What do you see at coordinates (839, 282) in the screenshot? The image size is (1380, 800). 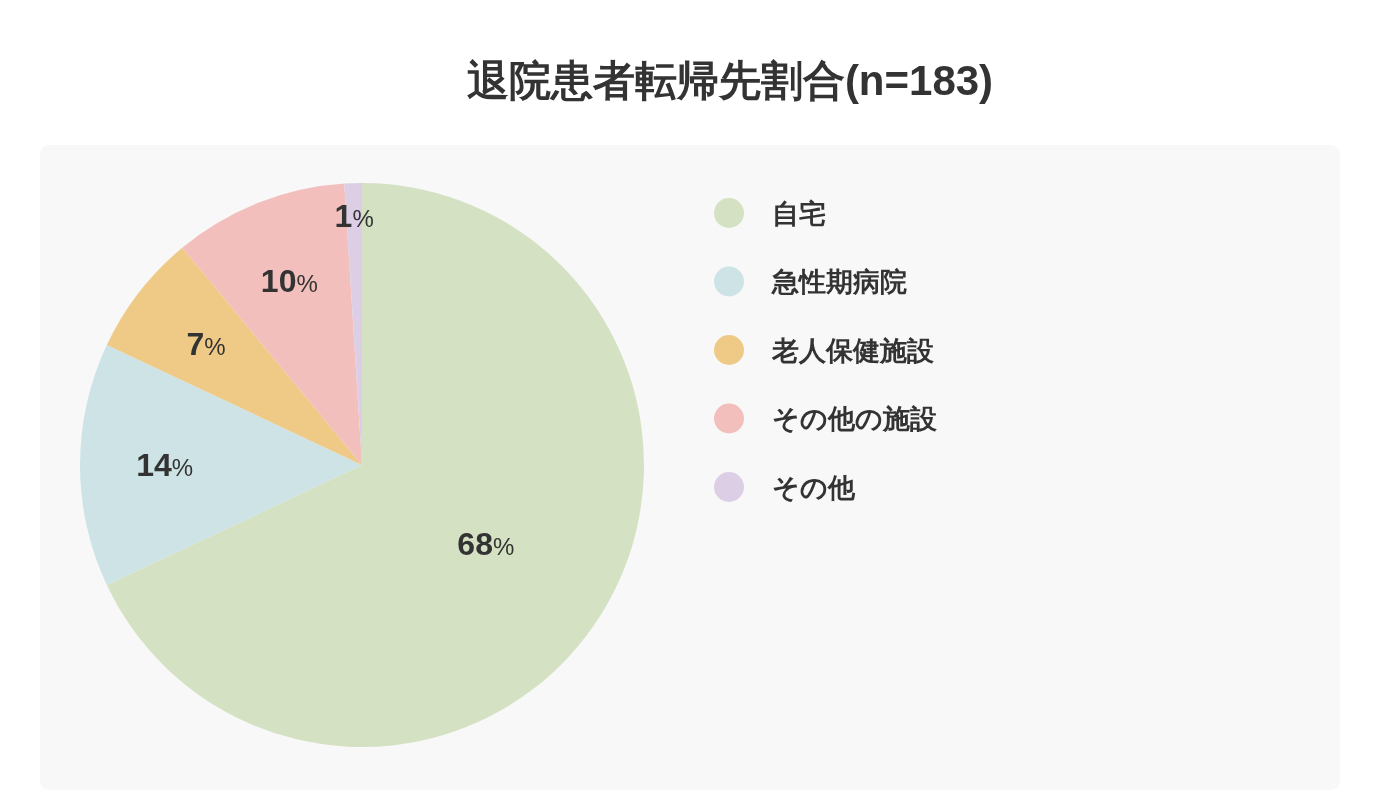 I see `legend-label: 急性期病院` at bounding box center [839, 282].